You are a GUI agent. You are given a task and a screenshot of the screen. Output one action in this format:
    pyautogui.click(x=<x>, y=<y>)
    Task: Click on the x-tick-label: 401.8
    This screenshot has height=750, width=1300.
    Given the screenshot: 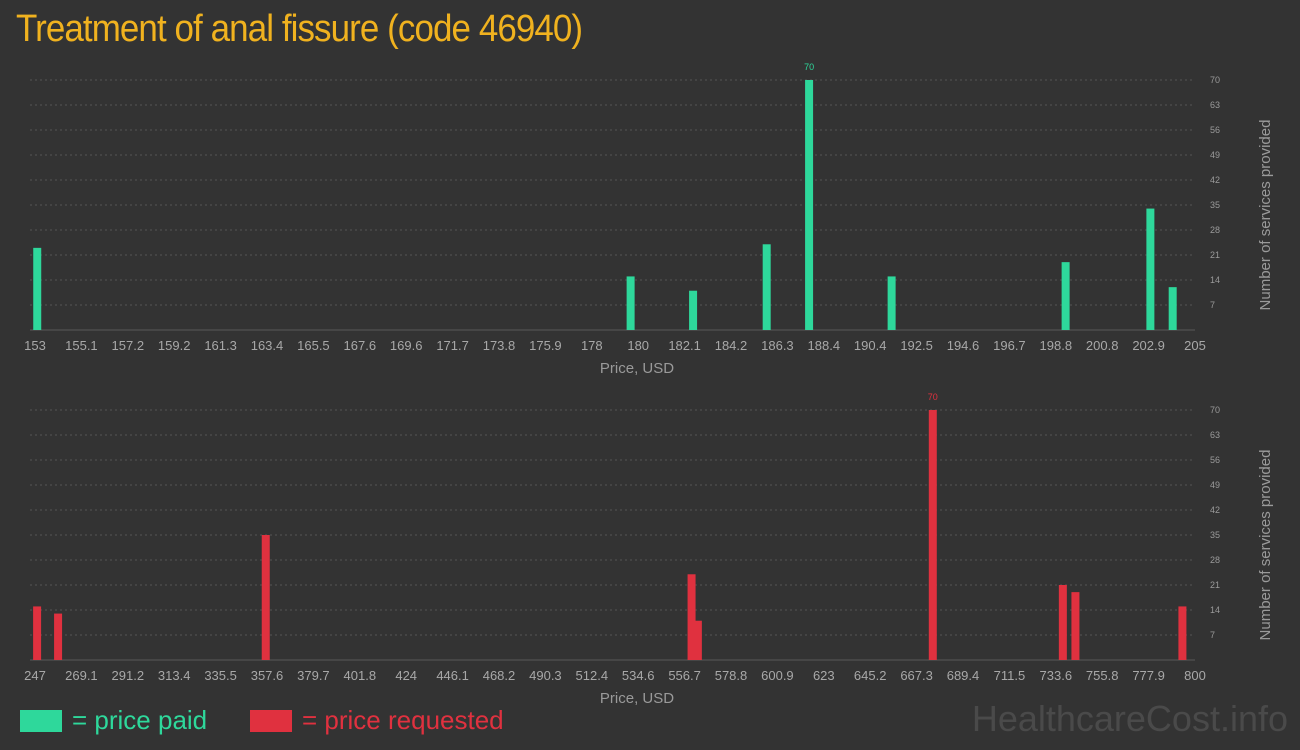 What is the action you would take?
    pyautogui.click(x=360, y=675)
    